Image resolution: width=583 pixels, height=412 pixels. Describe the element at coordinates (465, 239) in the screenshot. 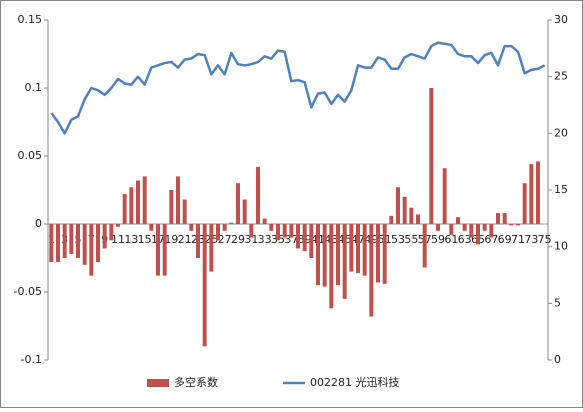

I see `x-tick-label: 63` at that location.